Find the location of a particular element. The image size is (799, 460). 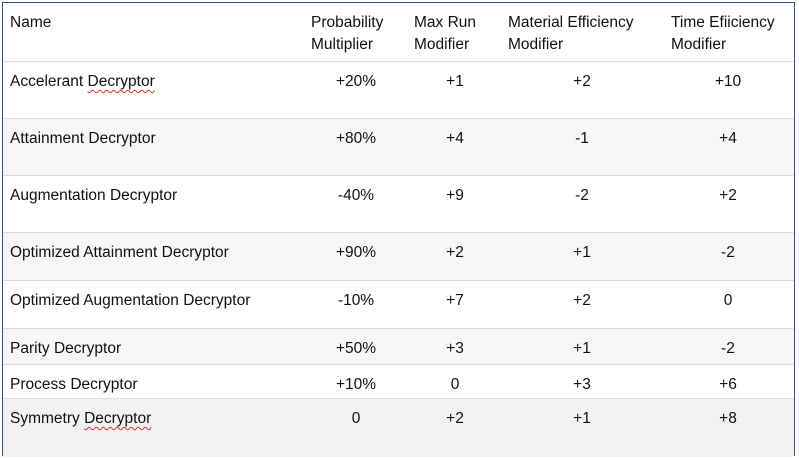

name-first: Optimized Augmentation is located at coordinates (94, 300).